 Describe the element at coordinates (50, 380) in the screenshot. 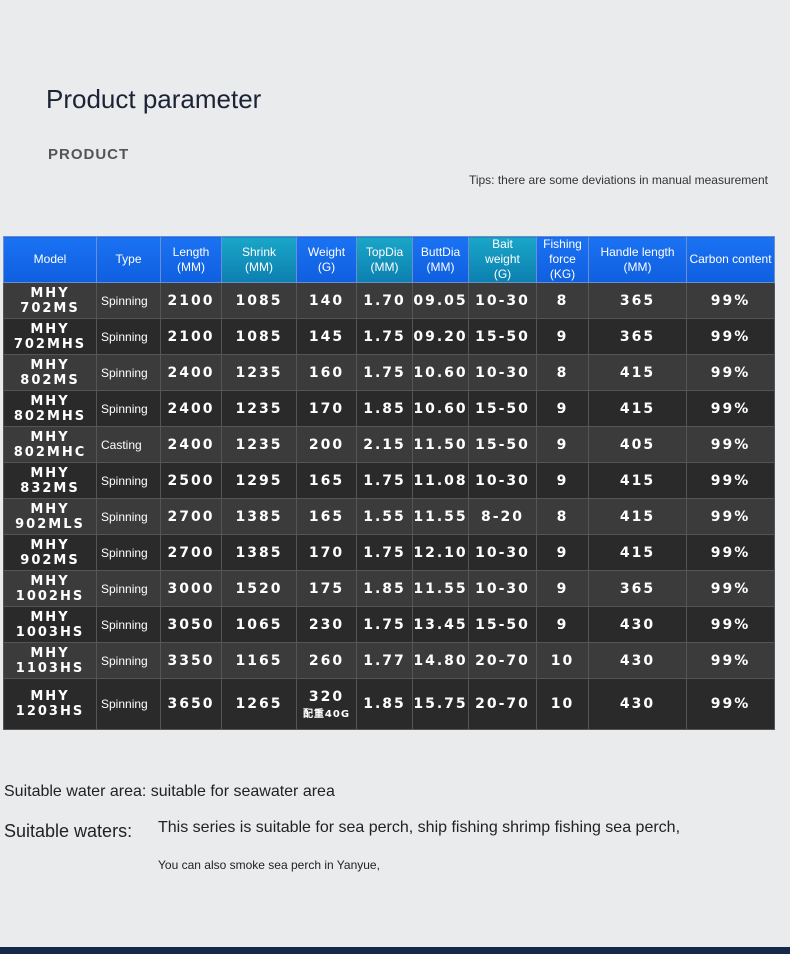

I see `cell-line: 802MS` at that location.